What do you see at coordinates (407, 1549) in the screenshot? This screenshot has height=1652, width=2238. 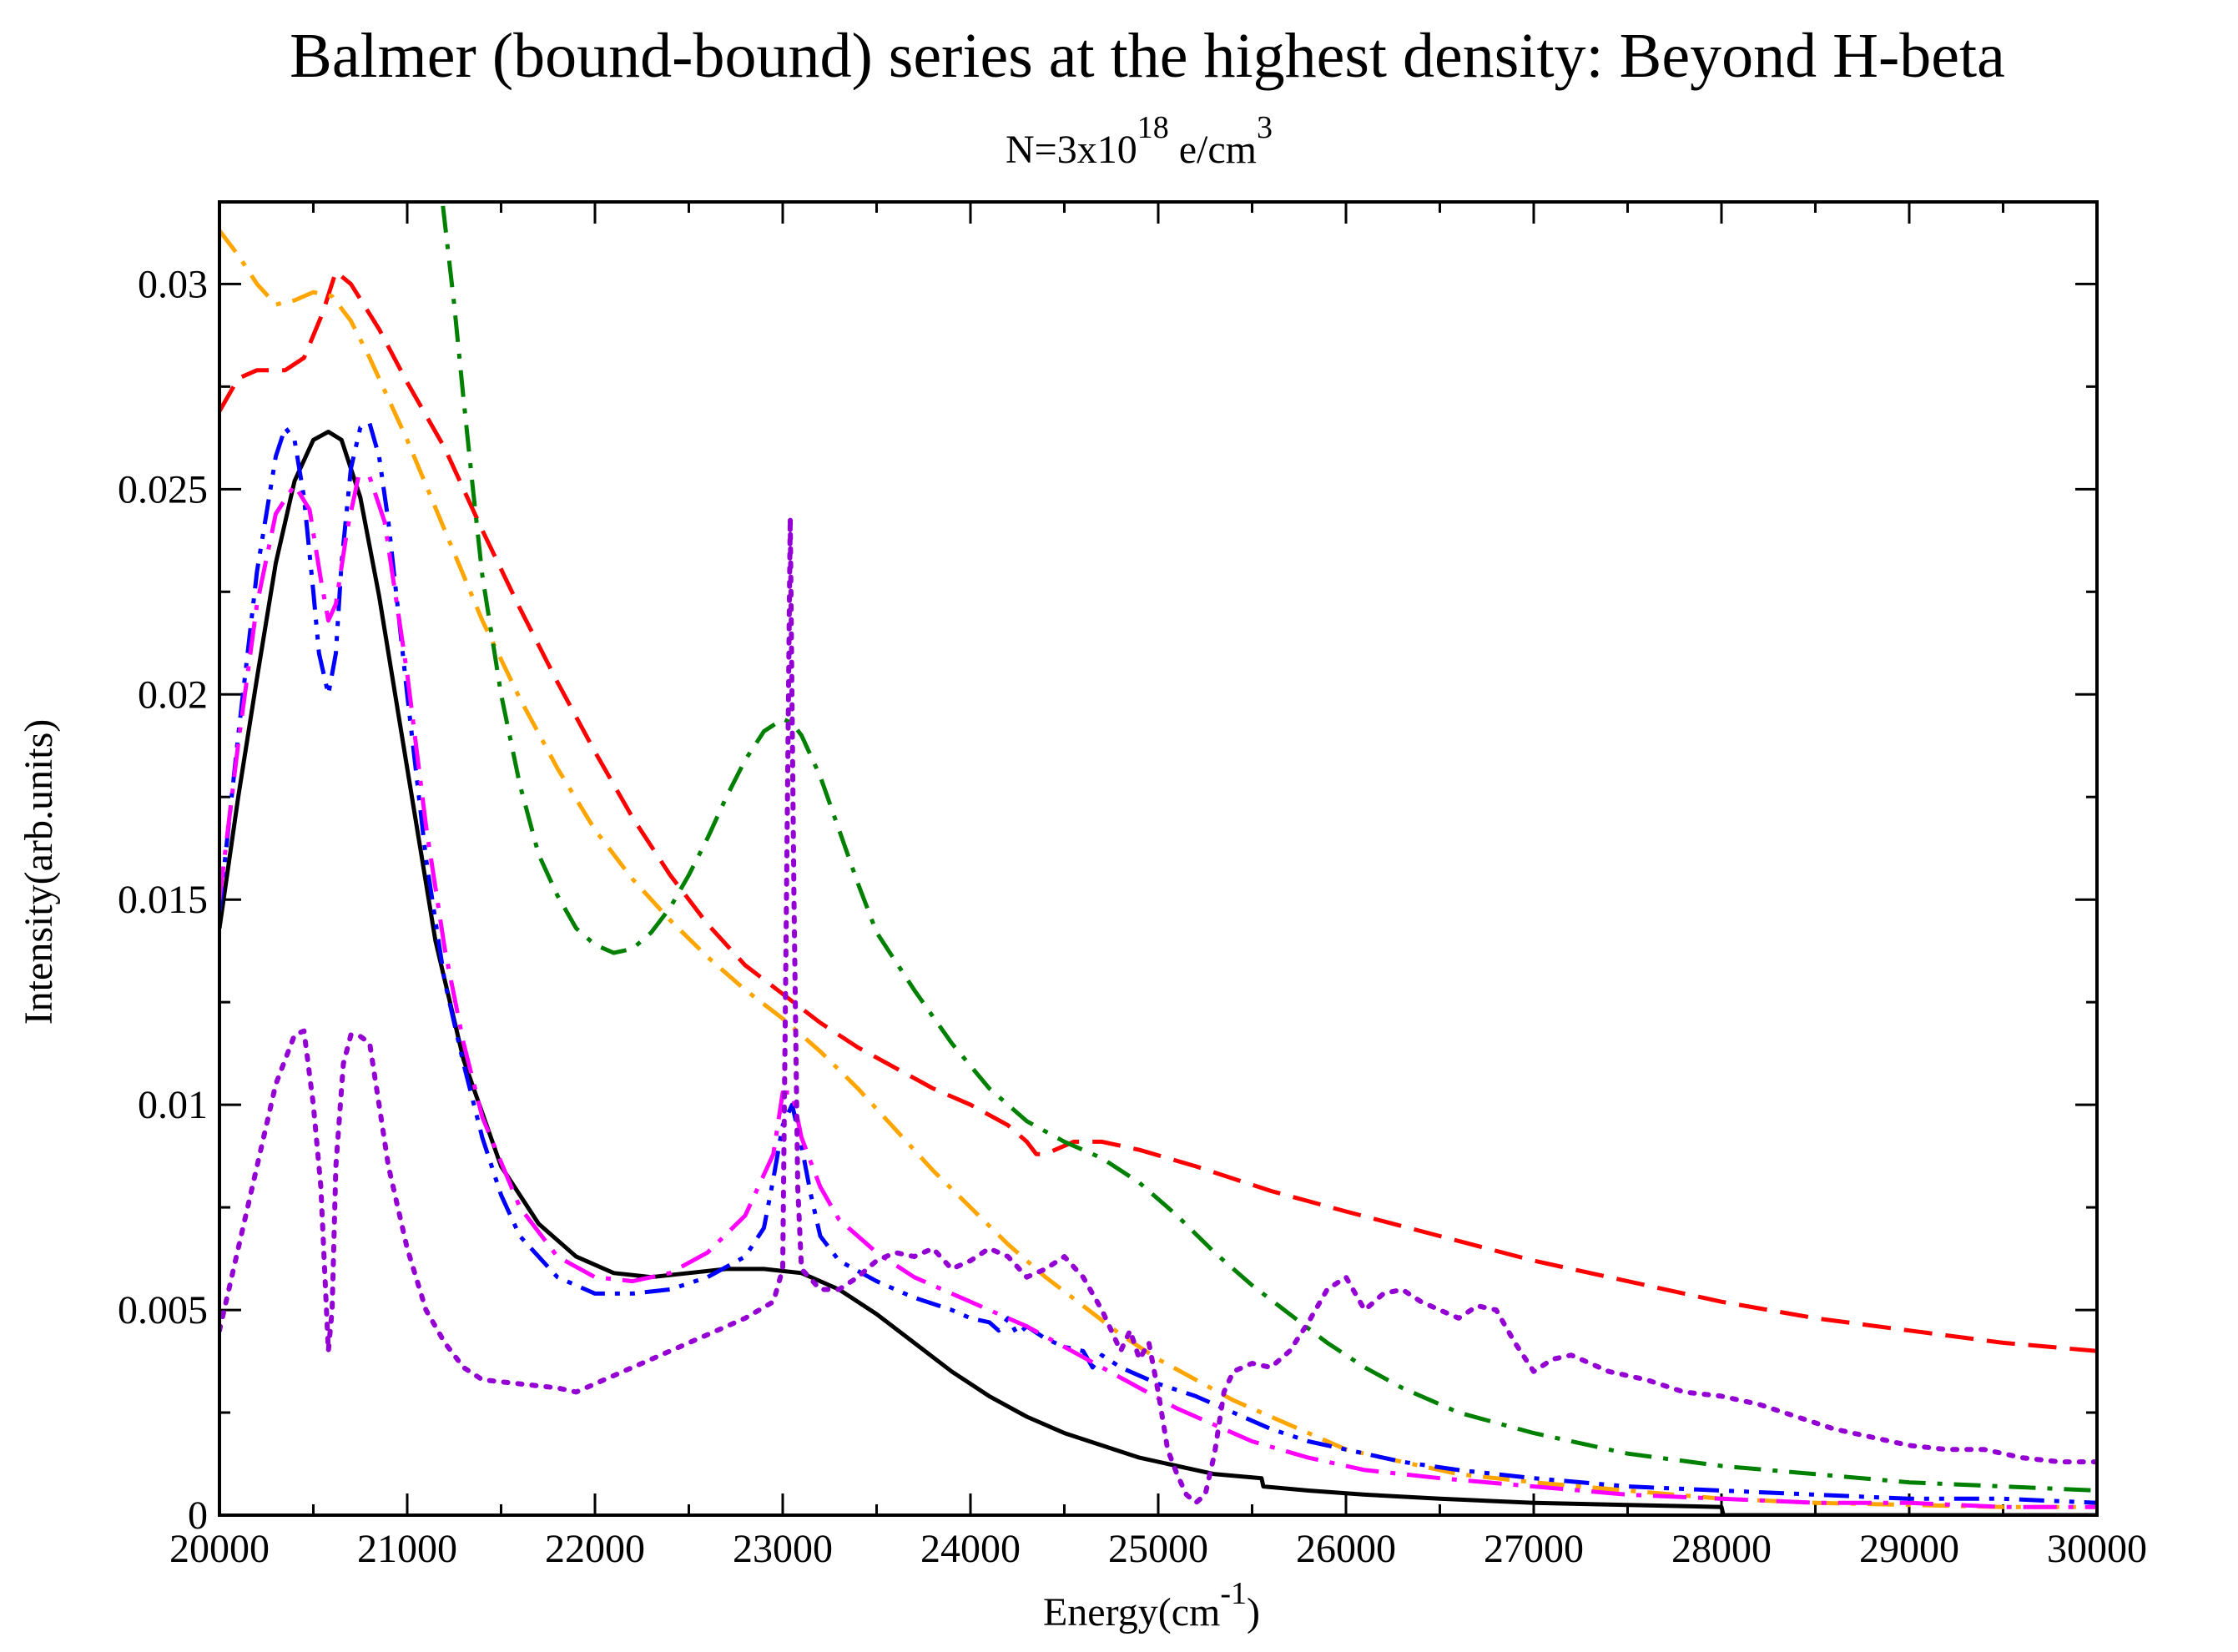 I see `x-tick-label: 21000` at bounding box center [407, 1549].